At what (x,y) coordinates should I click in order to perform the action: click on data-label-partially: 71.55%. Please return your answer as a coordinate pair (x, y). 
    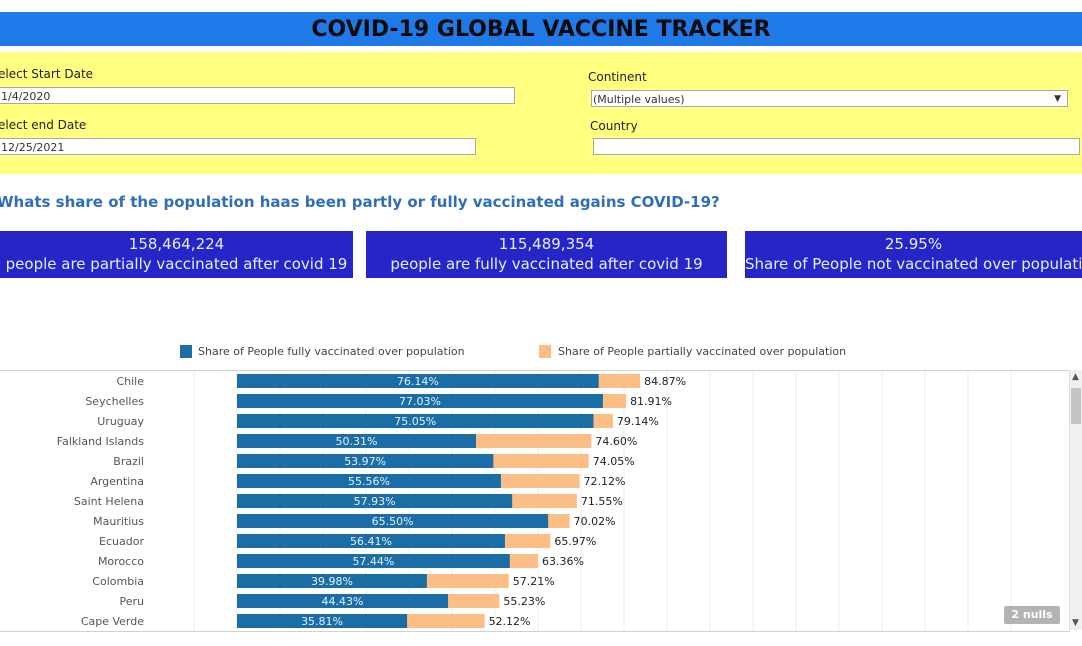
    Looking at the image, I should click on (602, 501).